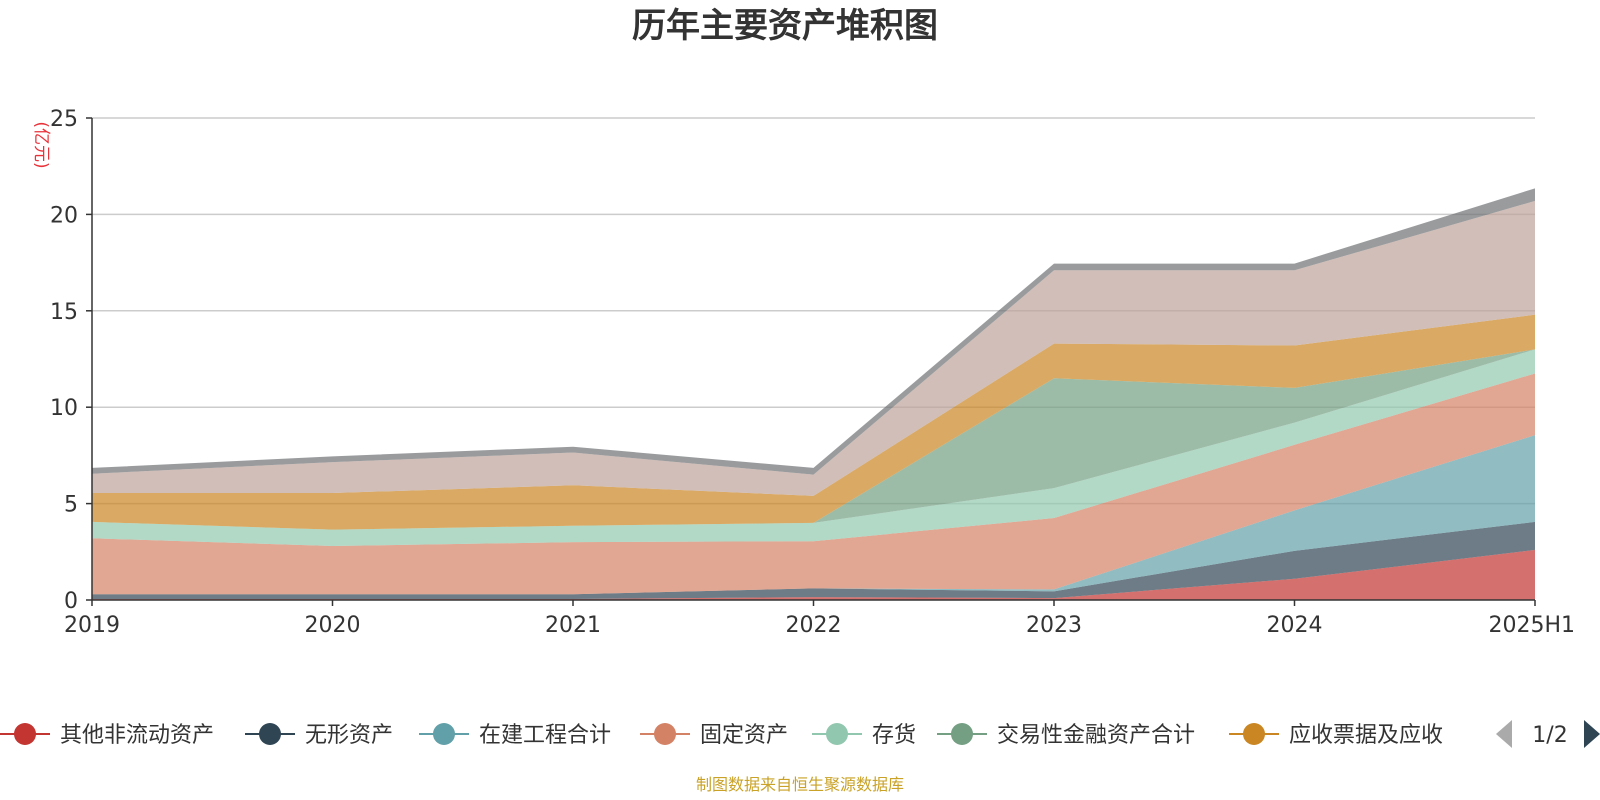 The height and width of the screenshot is (800, 1600). I want to click on x-tick-label: 2020, so click(333, 625).